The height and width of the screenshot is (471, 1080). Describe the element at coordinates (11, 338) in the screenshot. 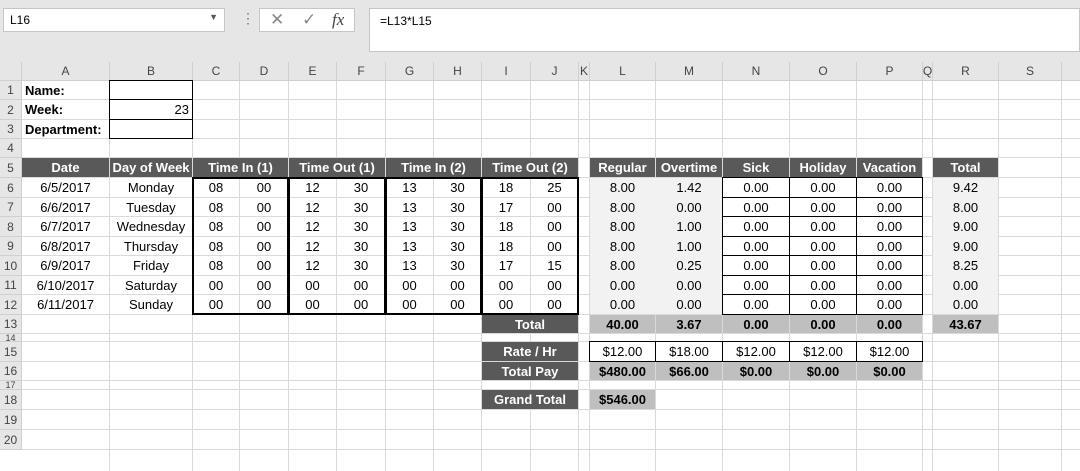

I see `row-header: 14` at that location.